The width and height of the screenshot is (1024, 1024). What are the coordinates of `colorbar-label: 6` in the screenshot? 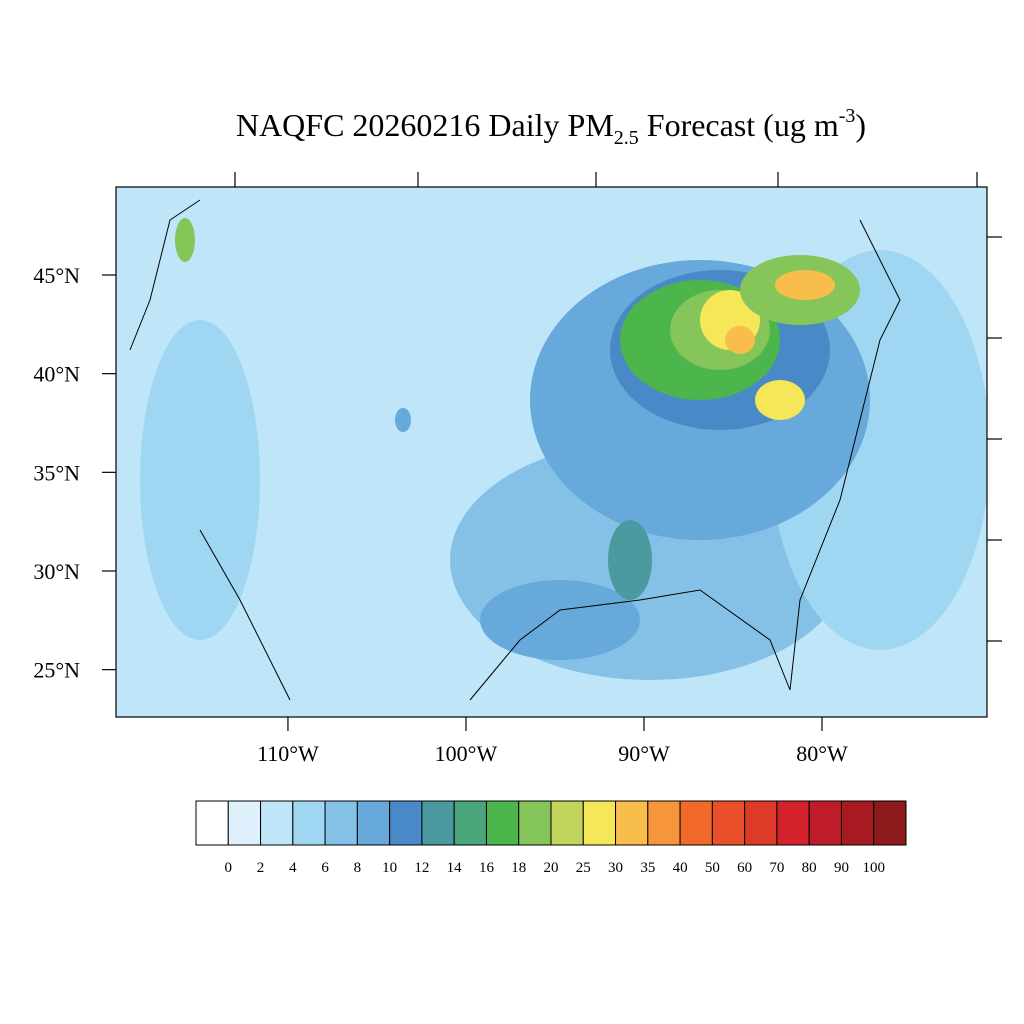 It's located at (325, 868).